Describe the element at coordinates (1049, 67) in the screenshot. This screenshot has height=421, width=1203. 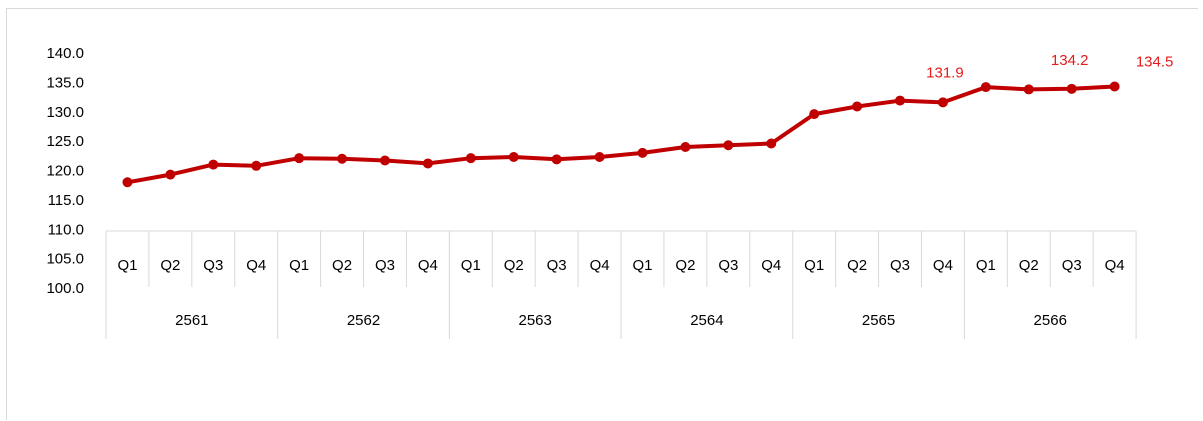
I see `data-labels: 131.9 134.2 134.5` at that location.